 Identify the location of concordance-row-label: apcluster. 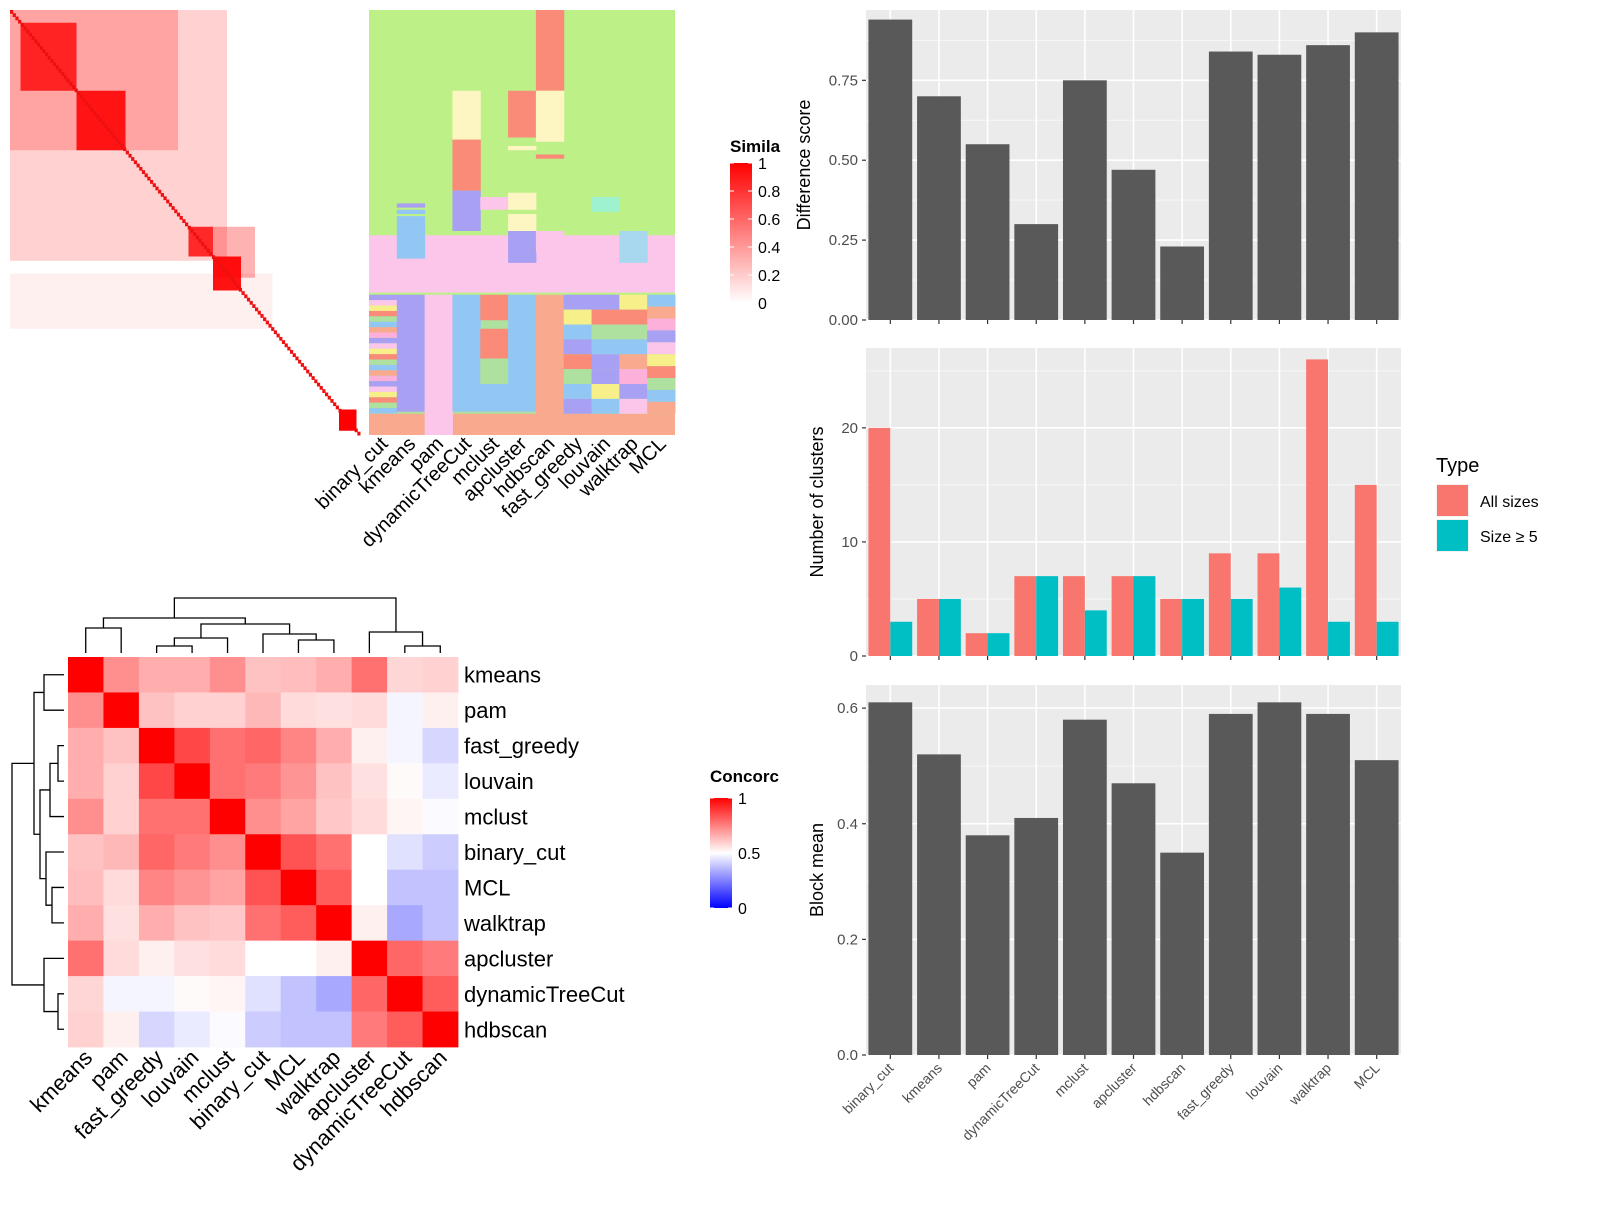
(508, 958).